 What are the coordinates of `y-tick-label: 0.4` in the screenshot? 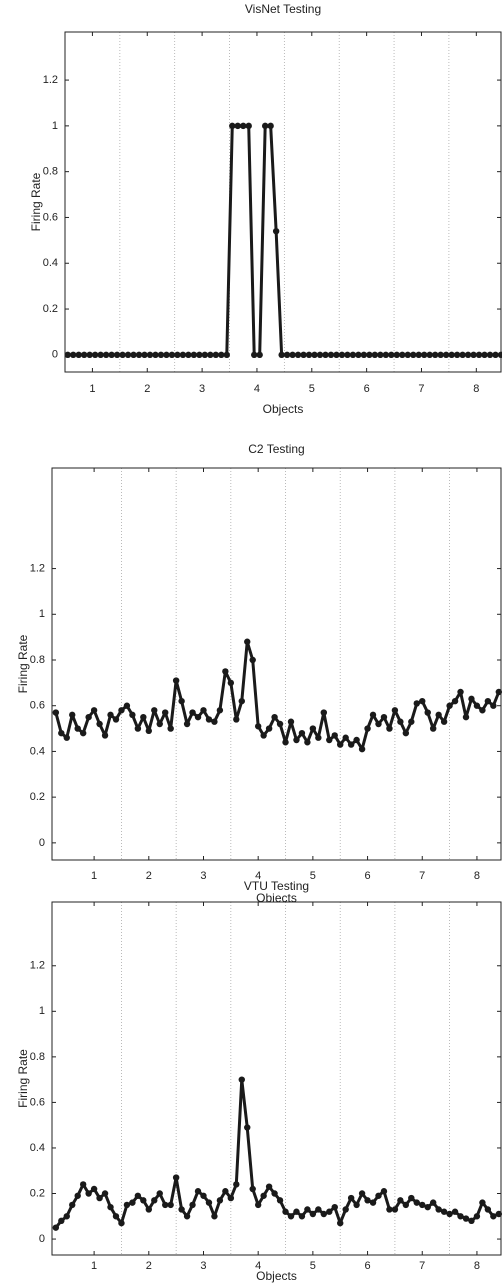 It's located at (37, 751).